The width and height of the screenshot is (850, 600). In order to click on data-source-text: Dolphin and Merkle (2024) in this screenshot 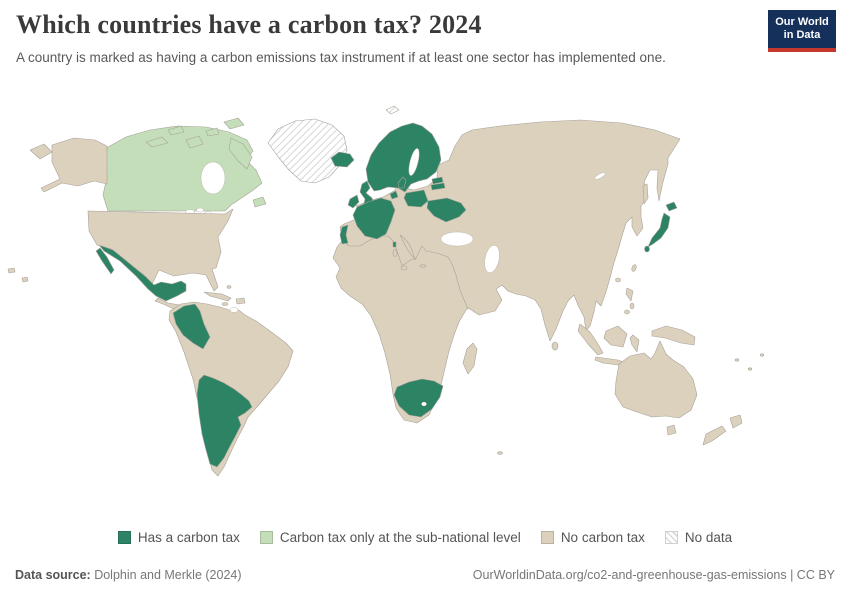, I will do `click(166, 575)`.